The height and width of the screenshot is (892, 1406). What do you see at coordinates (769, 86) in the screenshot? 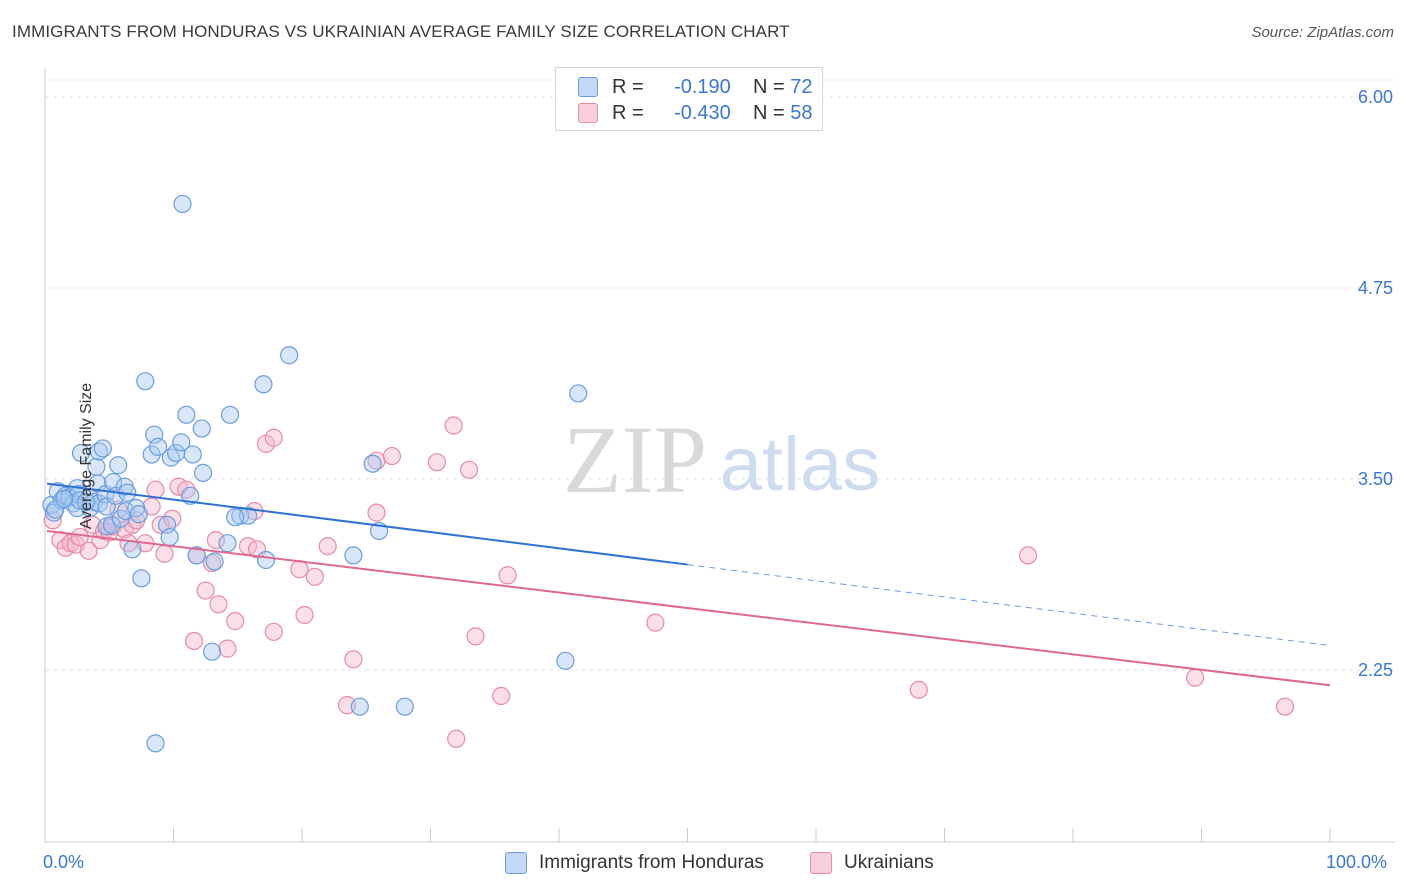
I see `legend-n-label: N =` at bounding box center [769, 86].